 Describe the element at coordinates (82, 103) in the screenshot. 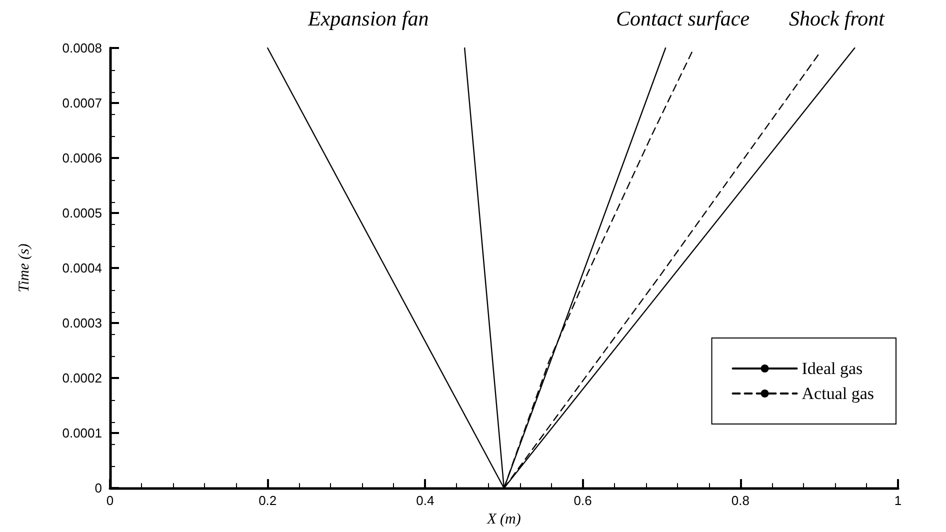

I see `y-tick-label: 0.0007` at that location.